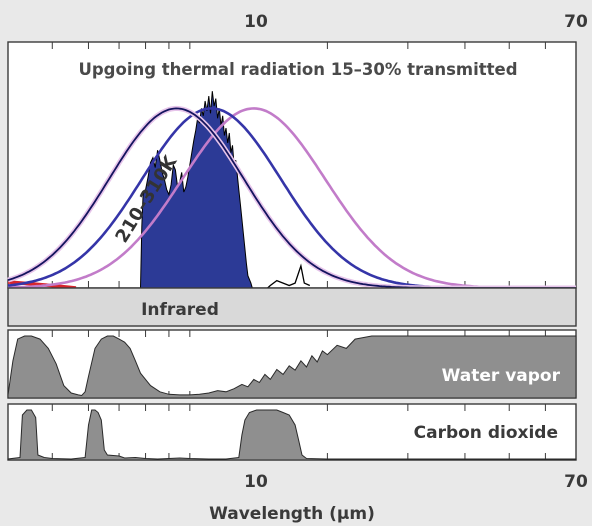 Image resolution: width=592 pixels, height=526 pixels. What do you see at coordinates (180, 310) in the screenshot?
I see `infrared-label: Infrared` at bounding box center [180, 310].